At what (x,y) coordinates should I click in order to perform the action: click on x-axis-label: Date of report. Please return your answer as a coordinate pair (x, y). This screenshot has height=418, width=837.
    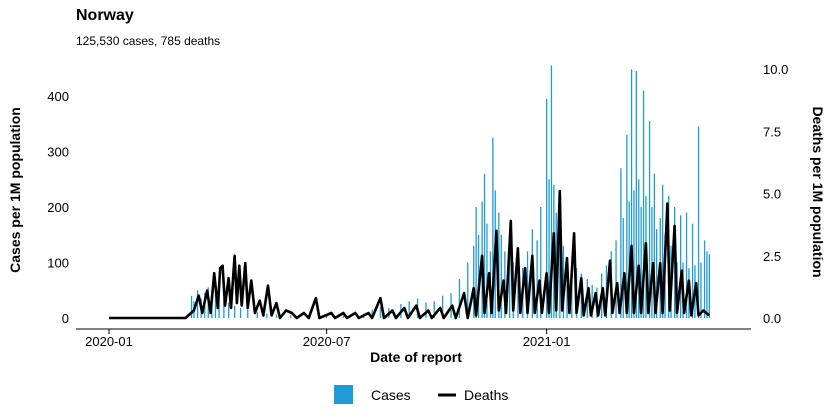
    Looking at the image, I should click on (416, 357).